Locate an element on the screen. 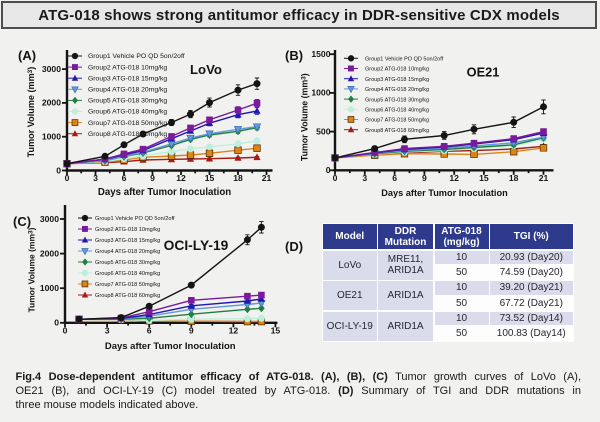 The height and width of the screenshot is (422, 600). svg-text: 500 is located at coordinates (323, 131).